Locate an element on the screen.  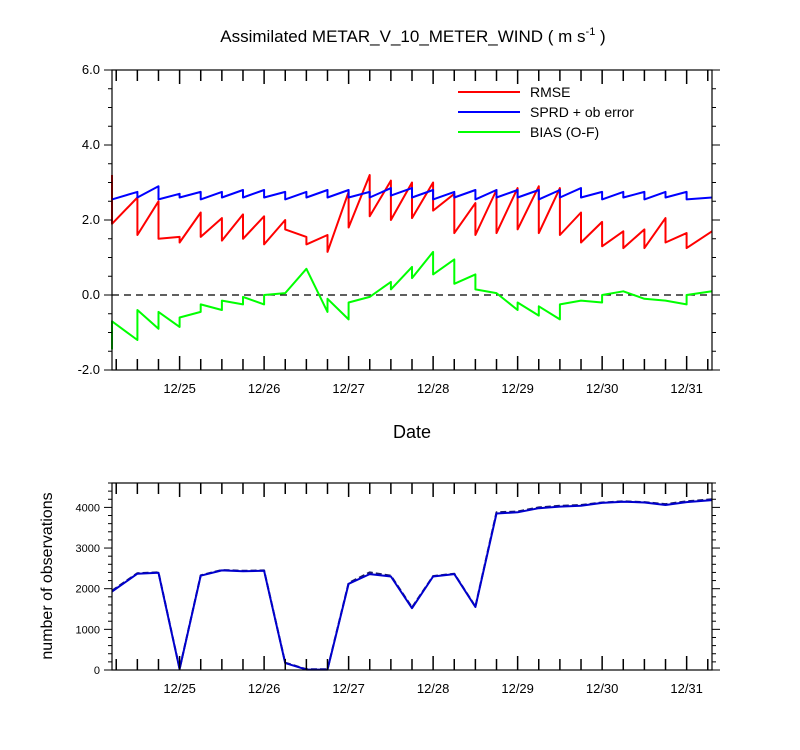
y-tick-label: 2000 is located at coordinates (88, 590).